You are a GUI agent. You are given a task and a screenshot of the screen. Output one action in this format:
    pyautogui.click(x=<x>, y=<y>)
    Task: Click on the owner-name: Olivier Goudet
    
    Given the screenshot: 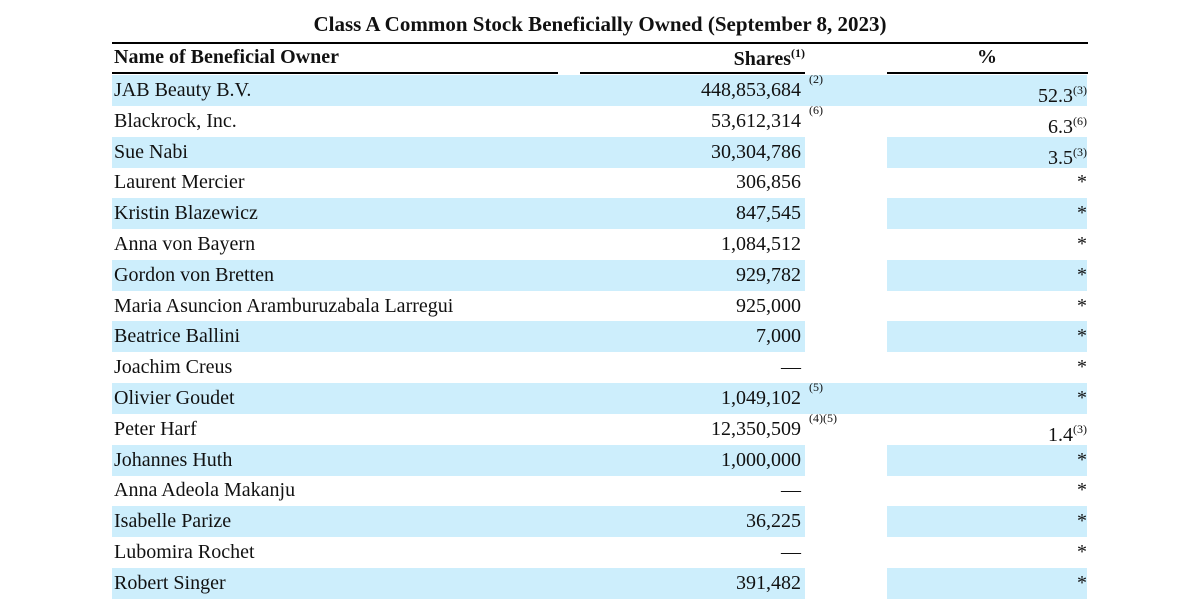 What is the action you would take?
    pyautogui.click(x=335, y=398)
    